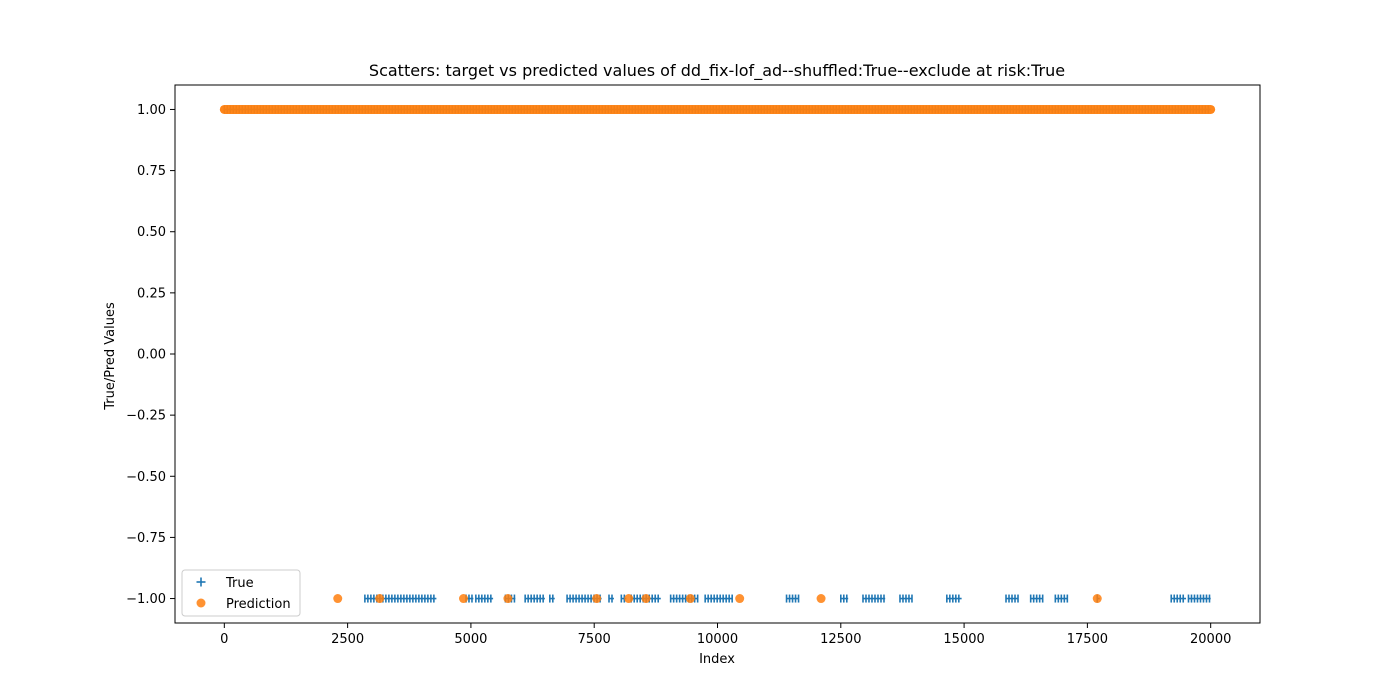 The width and height of the screenshot is (1400, 700). What do you see at coordinates (201, 603) in the screenshot?
I see `legend-marker-prediction` at bounding box center [201, 603].